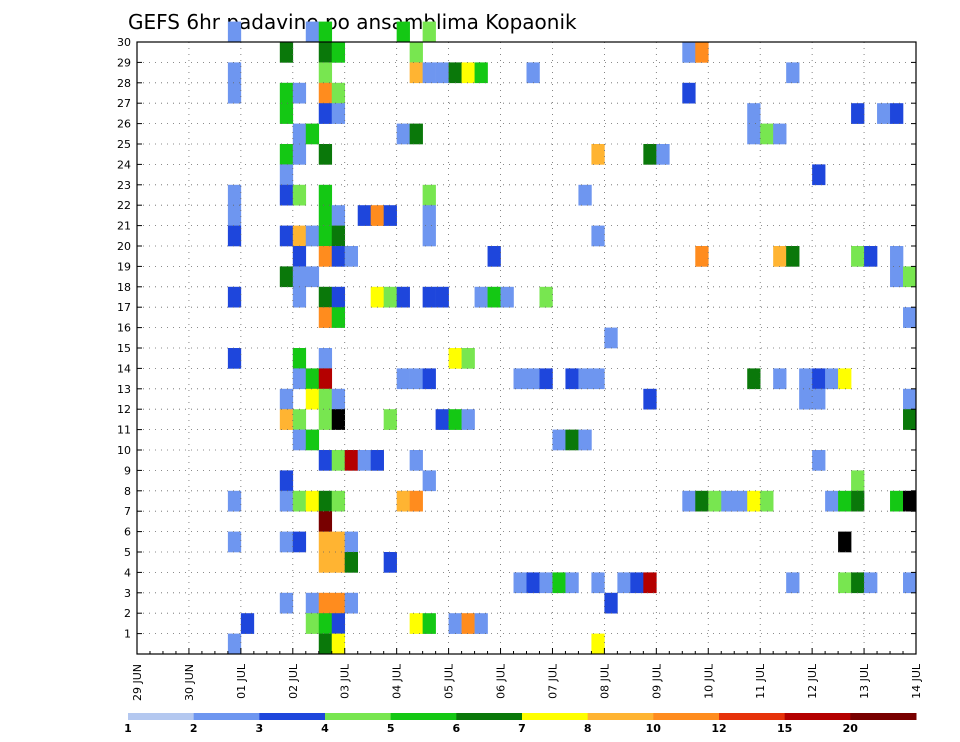 The image size is (960, 742). I want to click on chart-title: GEFS 6hr padavine po ansamblima Kopaonik, so click(352, 22).